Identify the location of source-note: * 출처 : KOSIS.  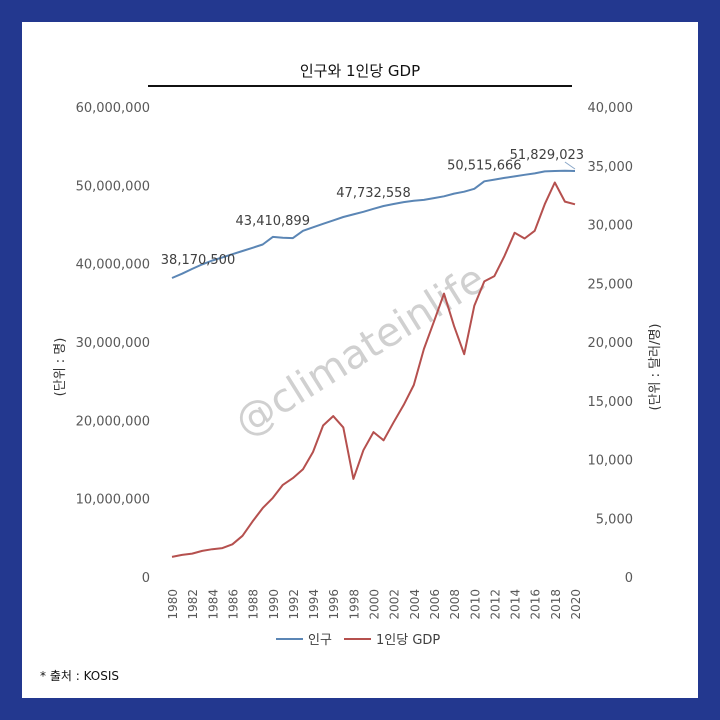
(79, 676).